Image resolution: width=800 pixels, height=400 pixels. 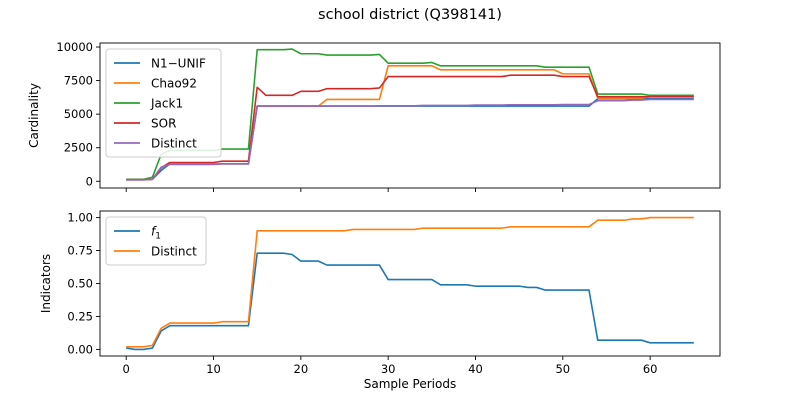 What do you see at coordinates (166, 104) in the screenshot?
I see `legend-label: Jack1` at bounding box center [166, 104].